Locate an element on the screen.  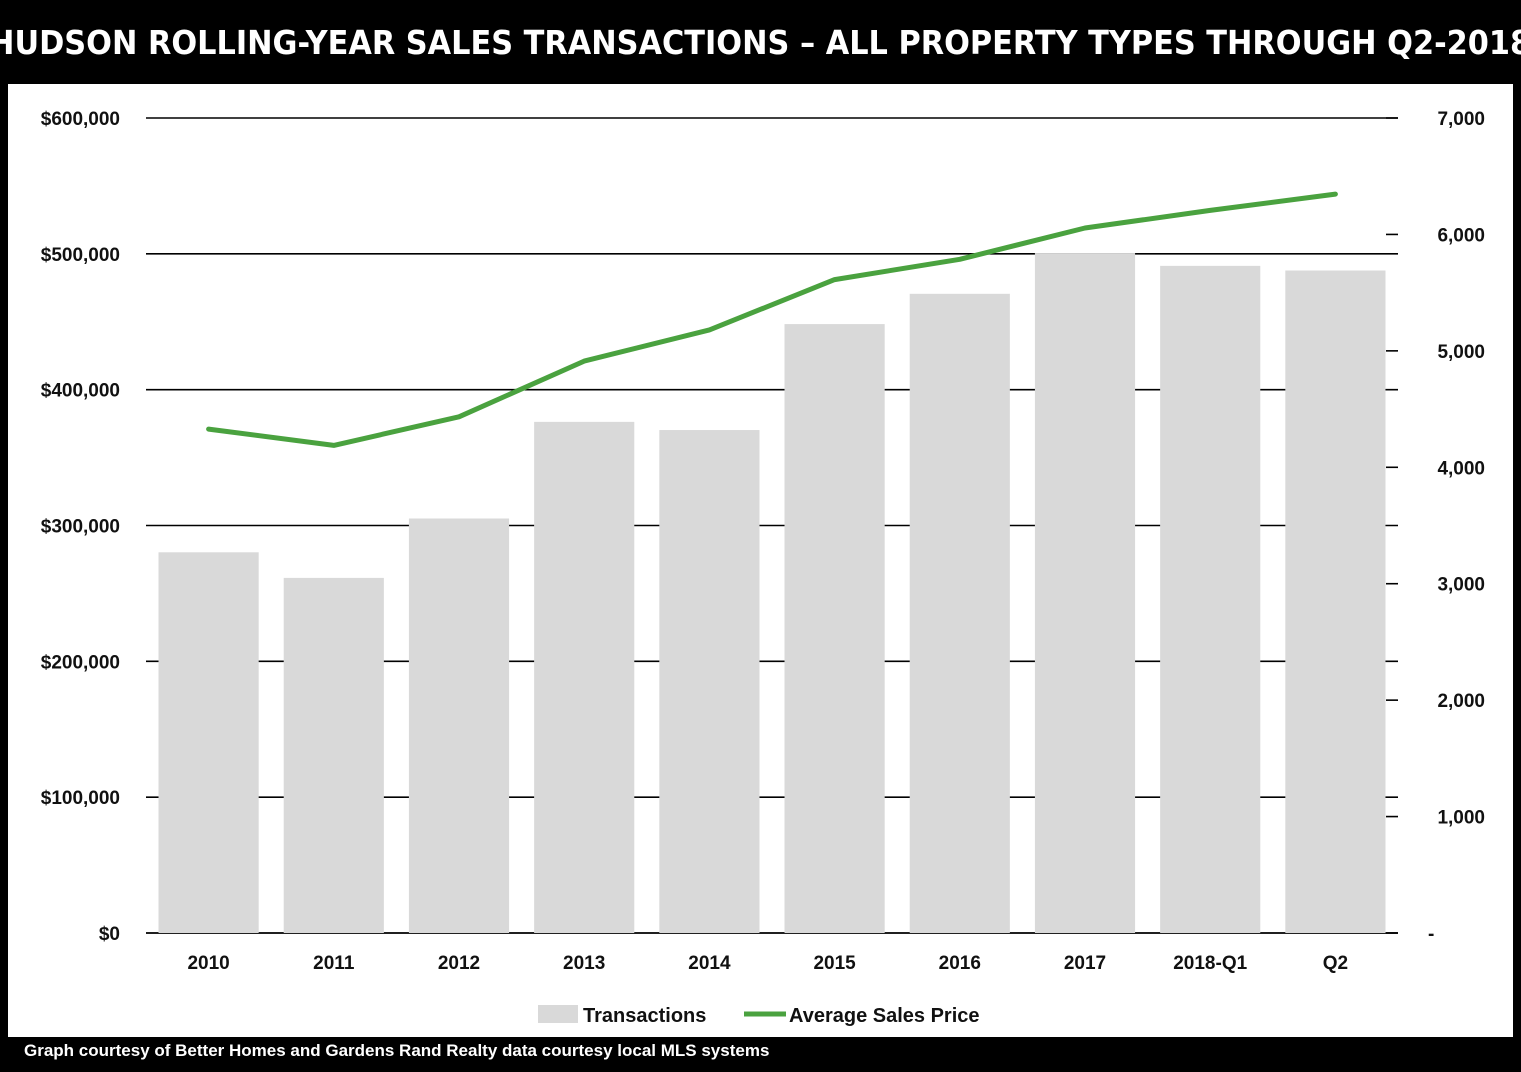
bar-2017 is located at coordinates (1085, 593).